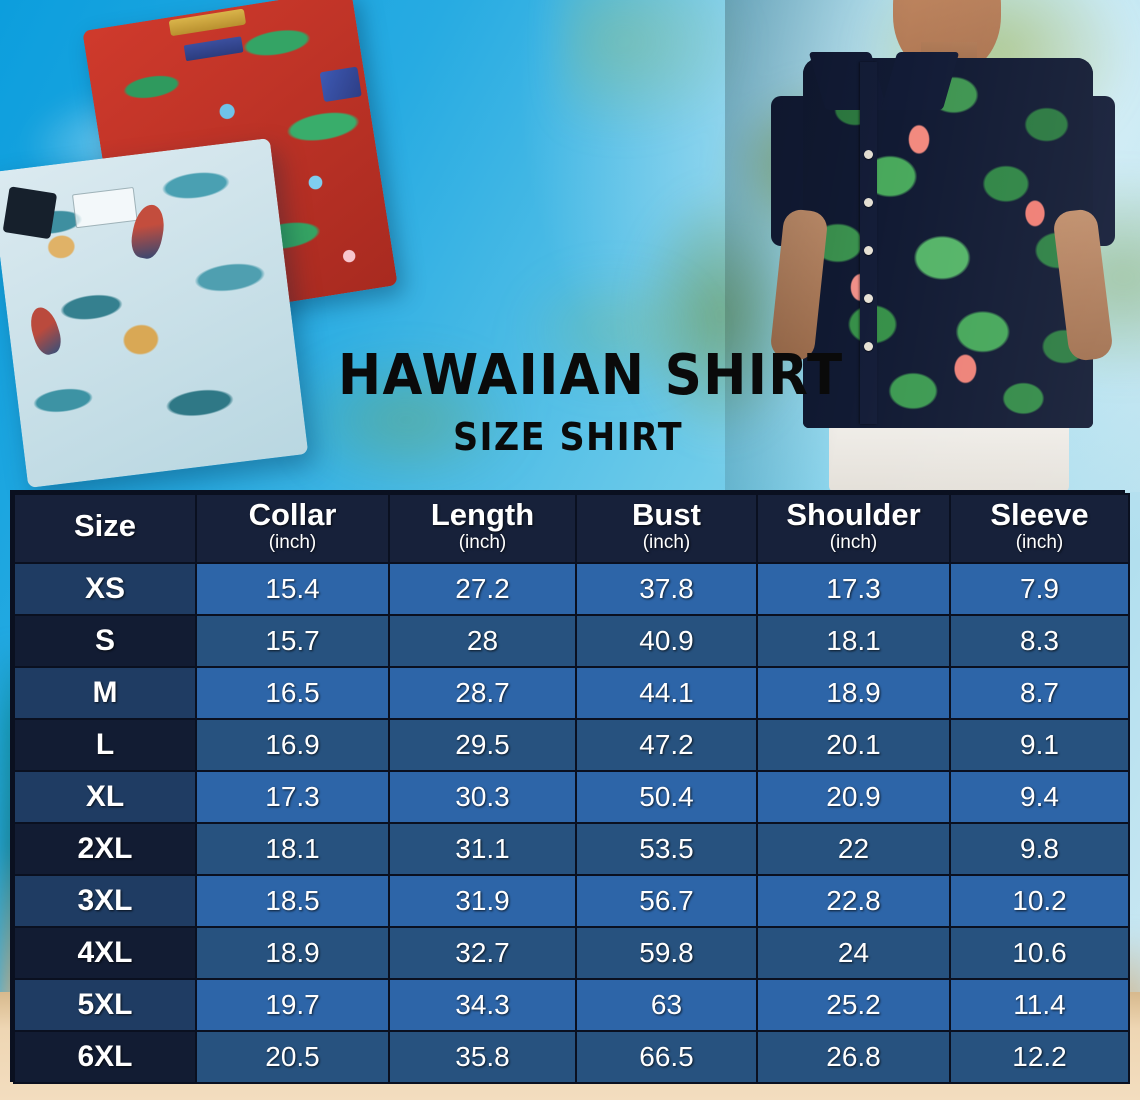 Image resolution: width=1140 pixels, height=1100 pixels. I want to click on table-row: L 16.9 29.5 47.2 20.1 9.1, so click(571, 744).